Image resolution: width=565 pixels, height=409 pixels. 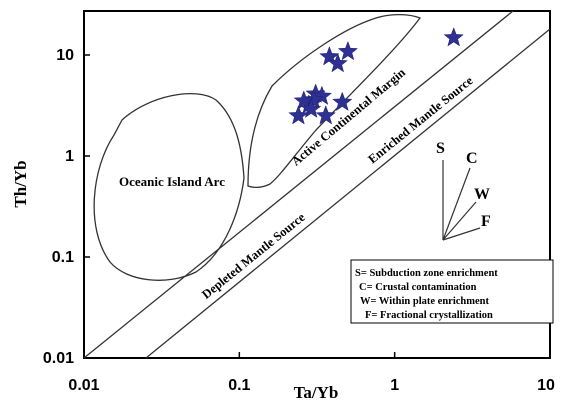 What do you see at coordinates (253, 256) in the screenshot?
I see `field-label-depleted-mantle-source: Depleted Mantle Source` at bounding box center [253, 256].